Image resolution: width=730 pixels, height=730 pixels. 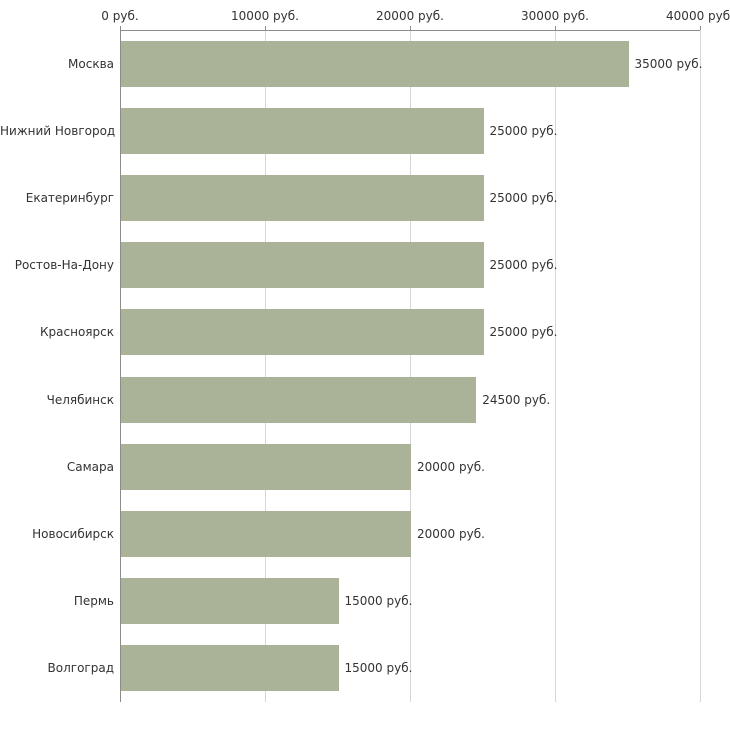 What do you see at coordinates (77, 332) in the screenshot?
I see `category-label: Красноярск` at bounding box center [77, 332].